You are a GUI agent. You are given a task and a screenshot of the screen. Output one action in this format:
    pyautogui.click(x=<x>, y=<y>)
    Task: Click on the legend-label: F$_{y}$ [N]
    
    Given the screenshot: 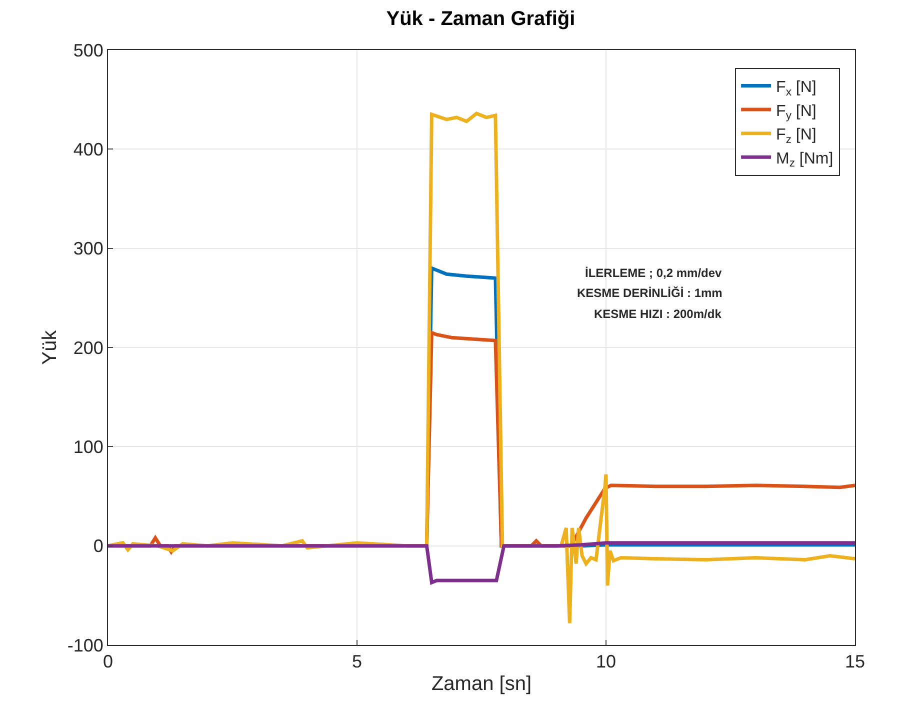 What is the action you would take?
    pyautogui.click(x=796, y=112)
    